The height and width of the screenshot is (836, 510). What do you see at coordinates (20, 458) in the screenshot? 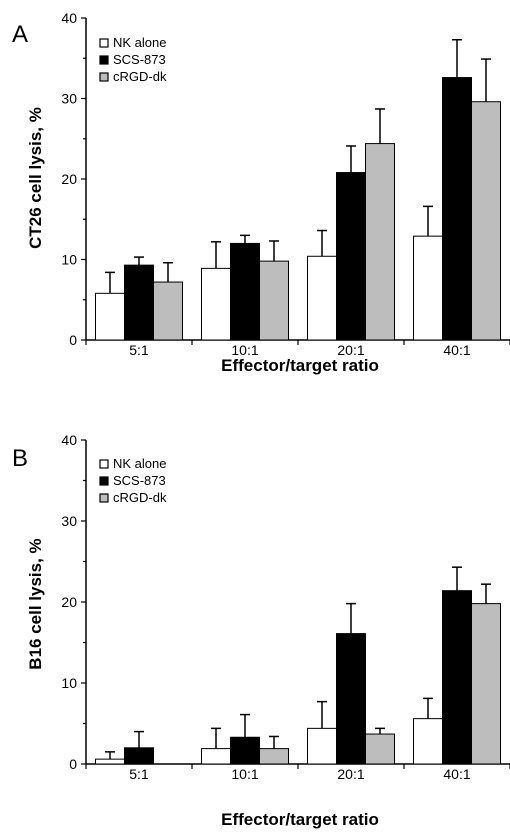
I see `panel-letter: B` at bounding box center [20, 458].